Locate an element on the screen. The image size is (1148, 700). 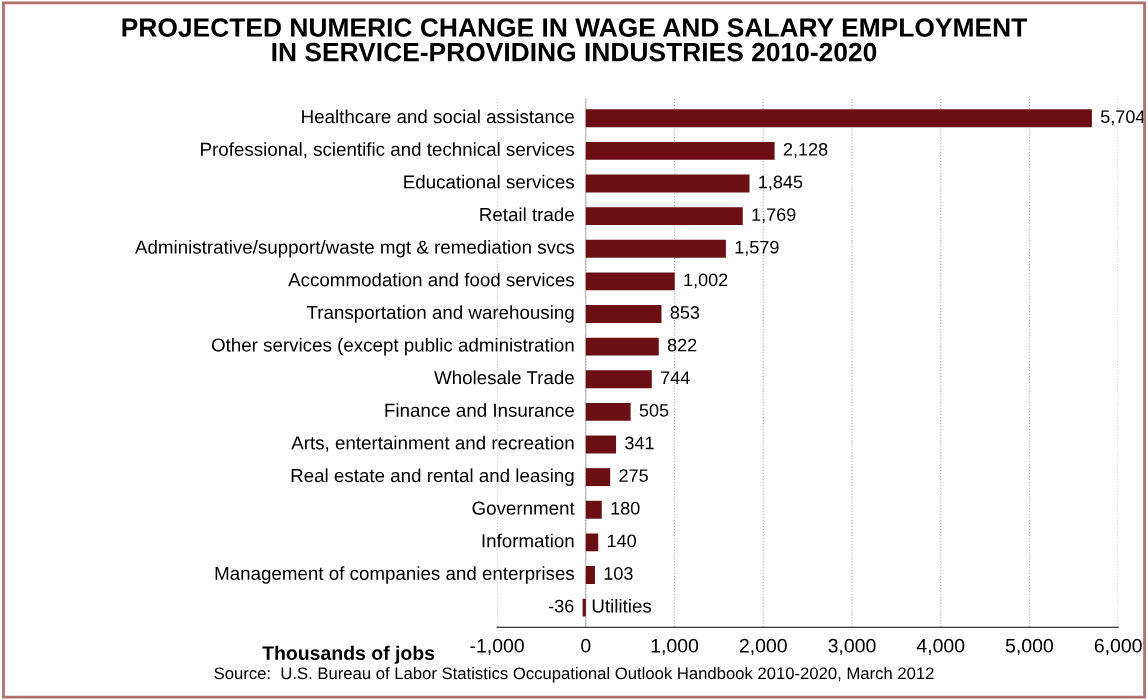
y-tick-label: Government is located at coordinates (523, 508).